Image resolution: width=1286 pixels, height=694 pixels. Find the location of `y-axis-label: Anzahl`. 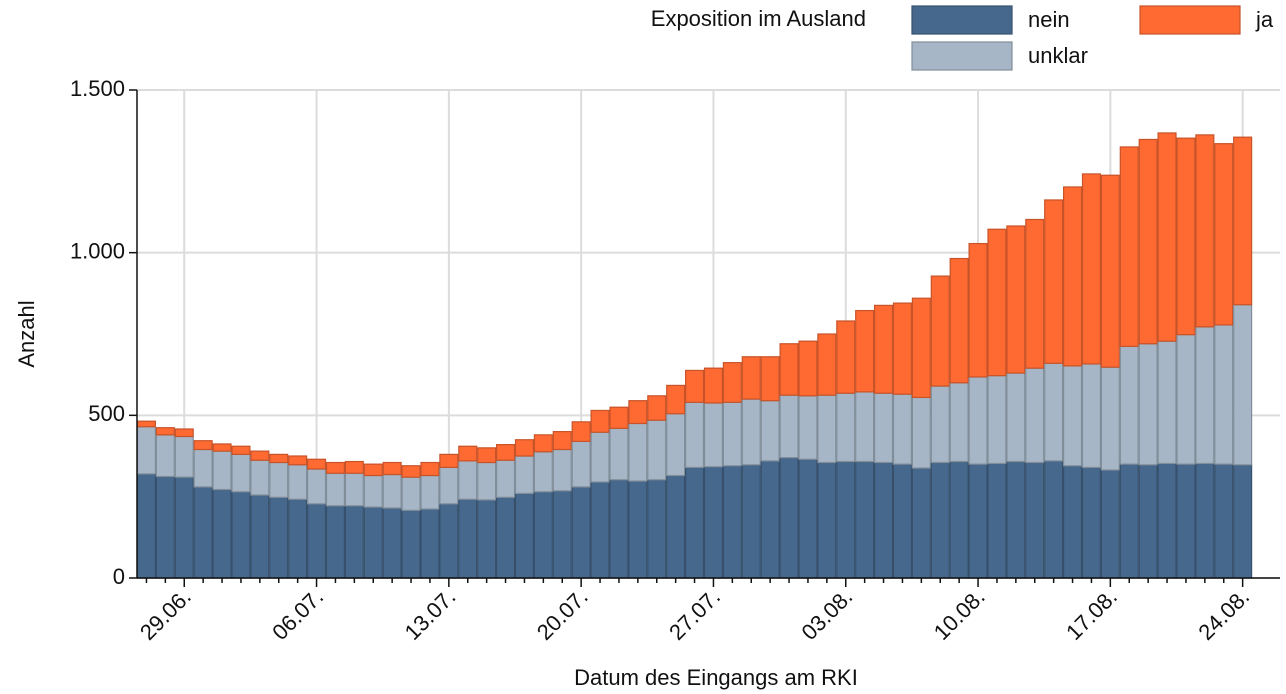

y-axis-label: Anzahl is located at coordinates (26, 333).